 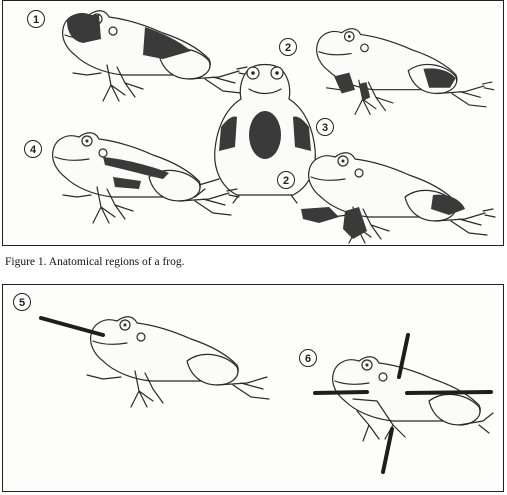 What do you see at coordinates (95, 262) in the screenshot?
I see `figure-caption: Figure 1. Anatomical regions of a frog.` at bounding box center [95, 262].